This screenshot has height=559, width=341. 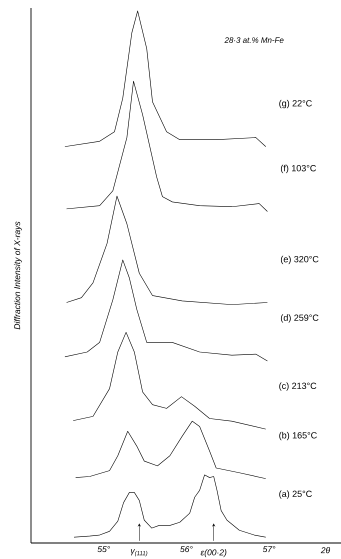 What do you see at coordinates (269, 549) in the screenshot?
I see `x-tick-label: 57°` at bounding box center [269, 549].